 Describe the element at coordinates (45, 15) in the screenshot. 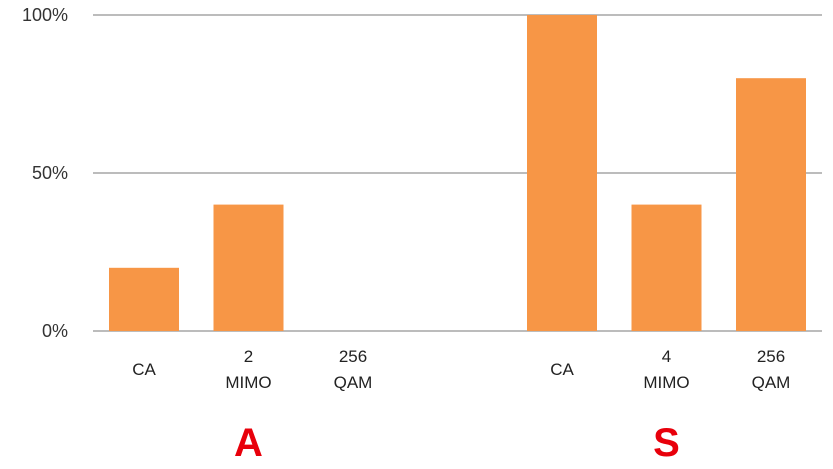

I see `y-tick-label: 100%` at that location.